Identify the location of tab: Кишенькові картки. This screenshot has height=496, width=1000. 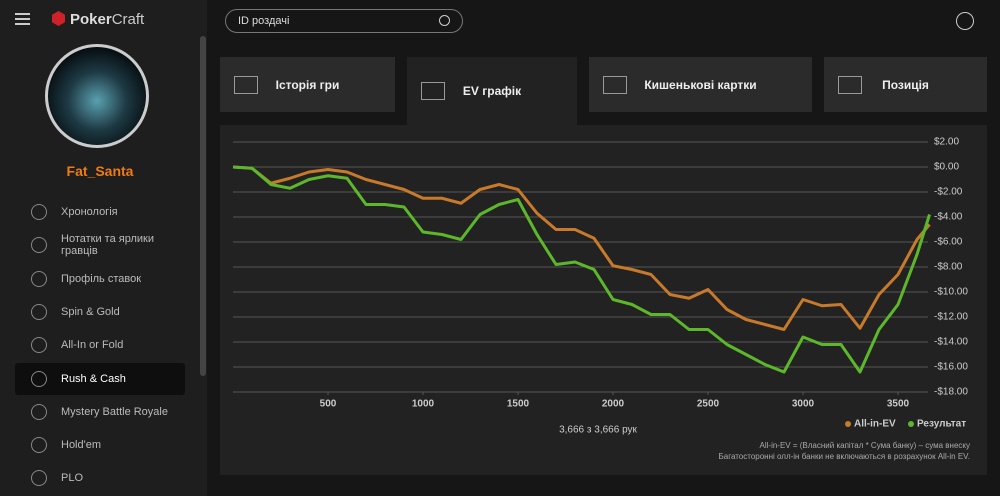
(700, 84).